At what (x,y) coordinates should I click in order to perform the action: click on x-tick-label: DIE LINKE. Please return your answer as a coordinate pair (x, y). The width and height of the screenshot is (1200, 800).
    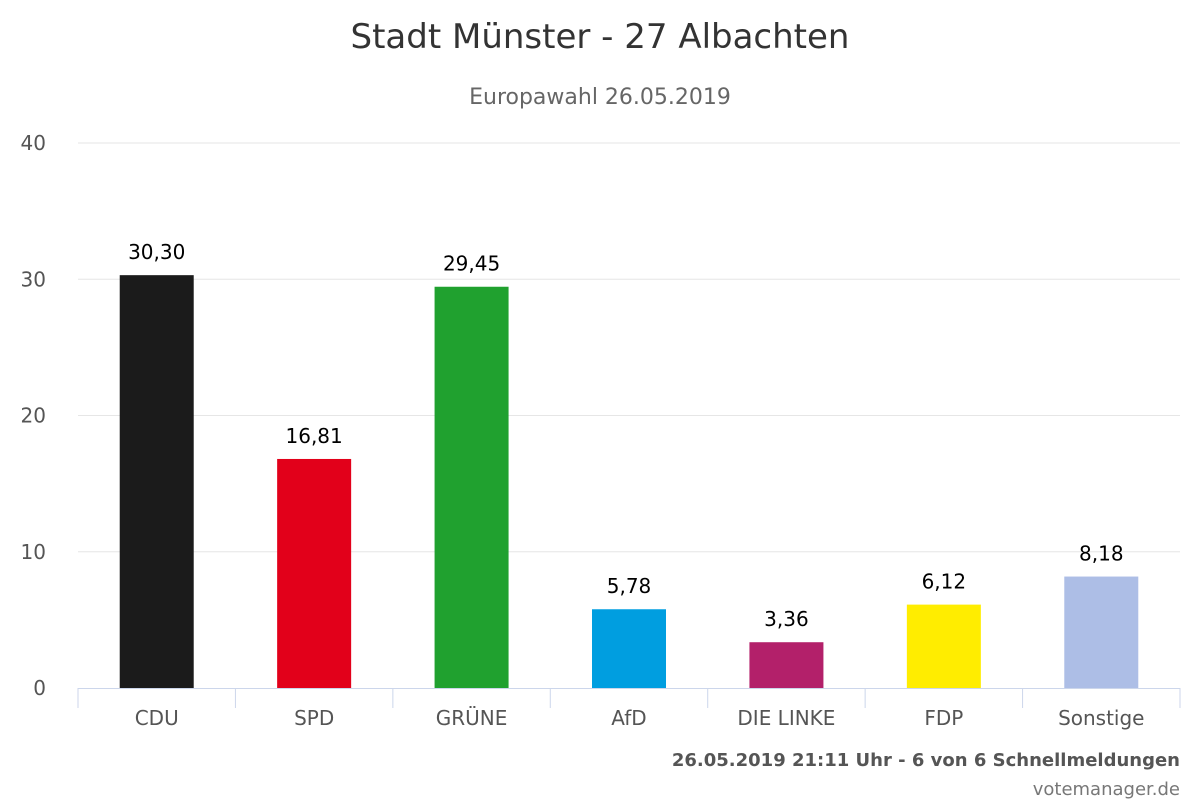
    Looking at the image, I should click on (786, 718).